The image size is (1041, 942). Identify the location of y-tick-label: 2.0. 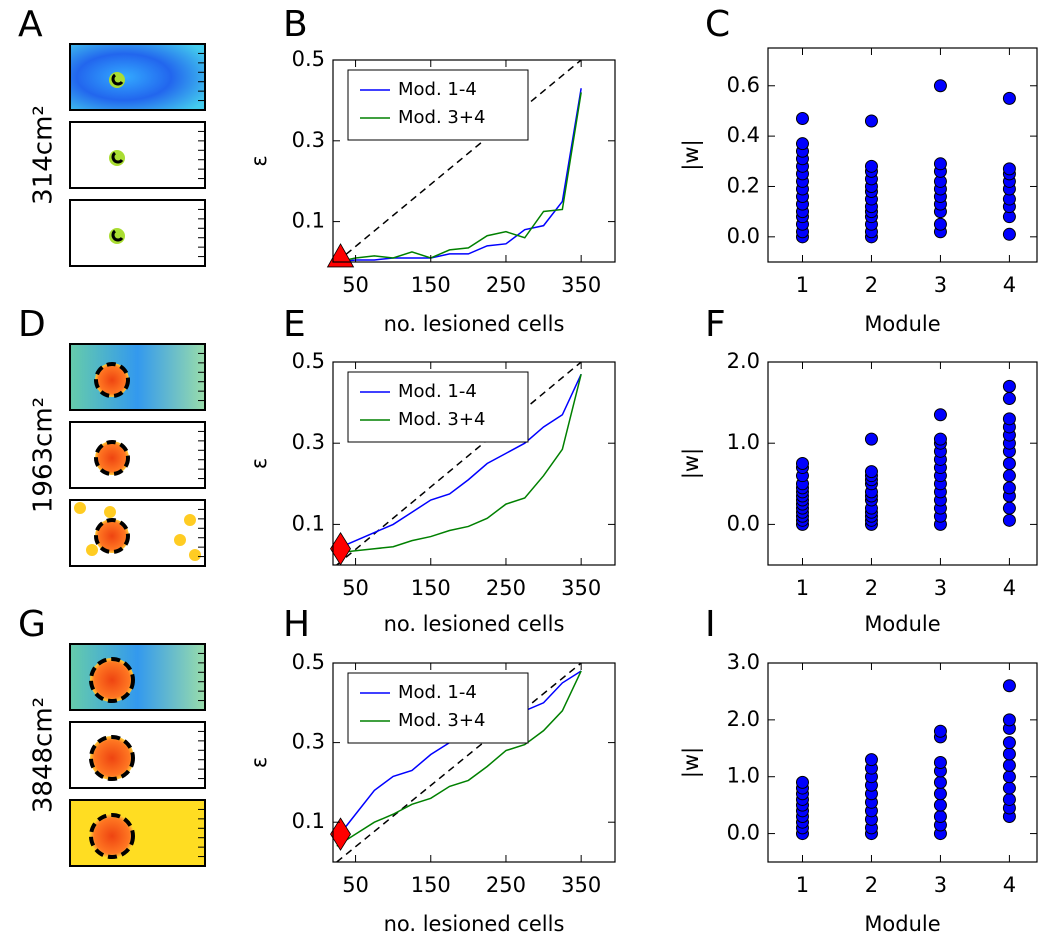
(743, 719).